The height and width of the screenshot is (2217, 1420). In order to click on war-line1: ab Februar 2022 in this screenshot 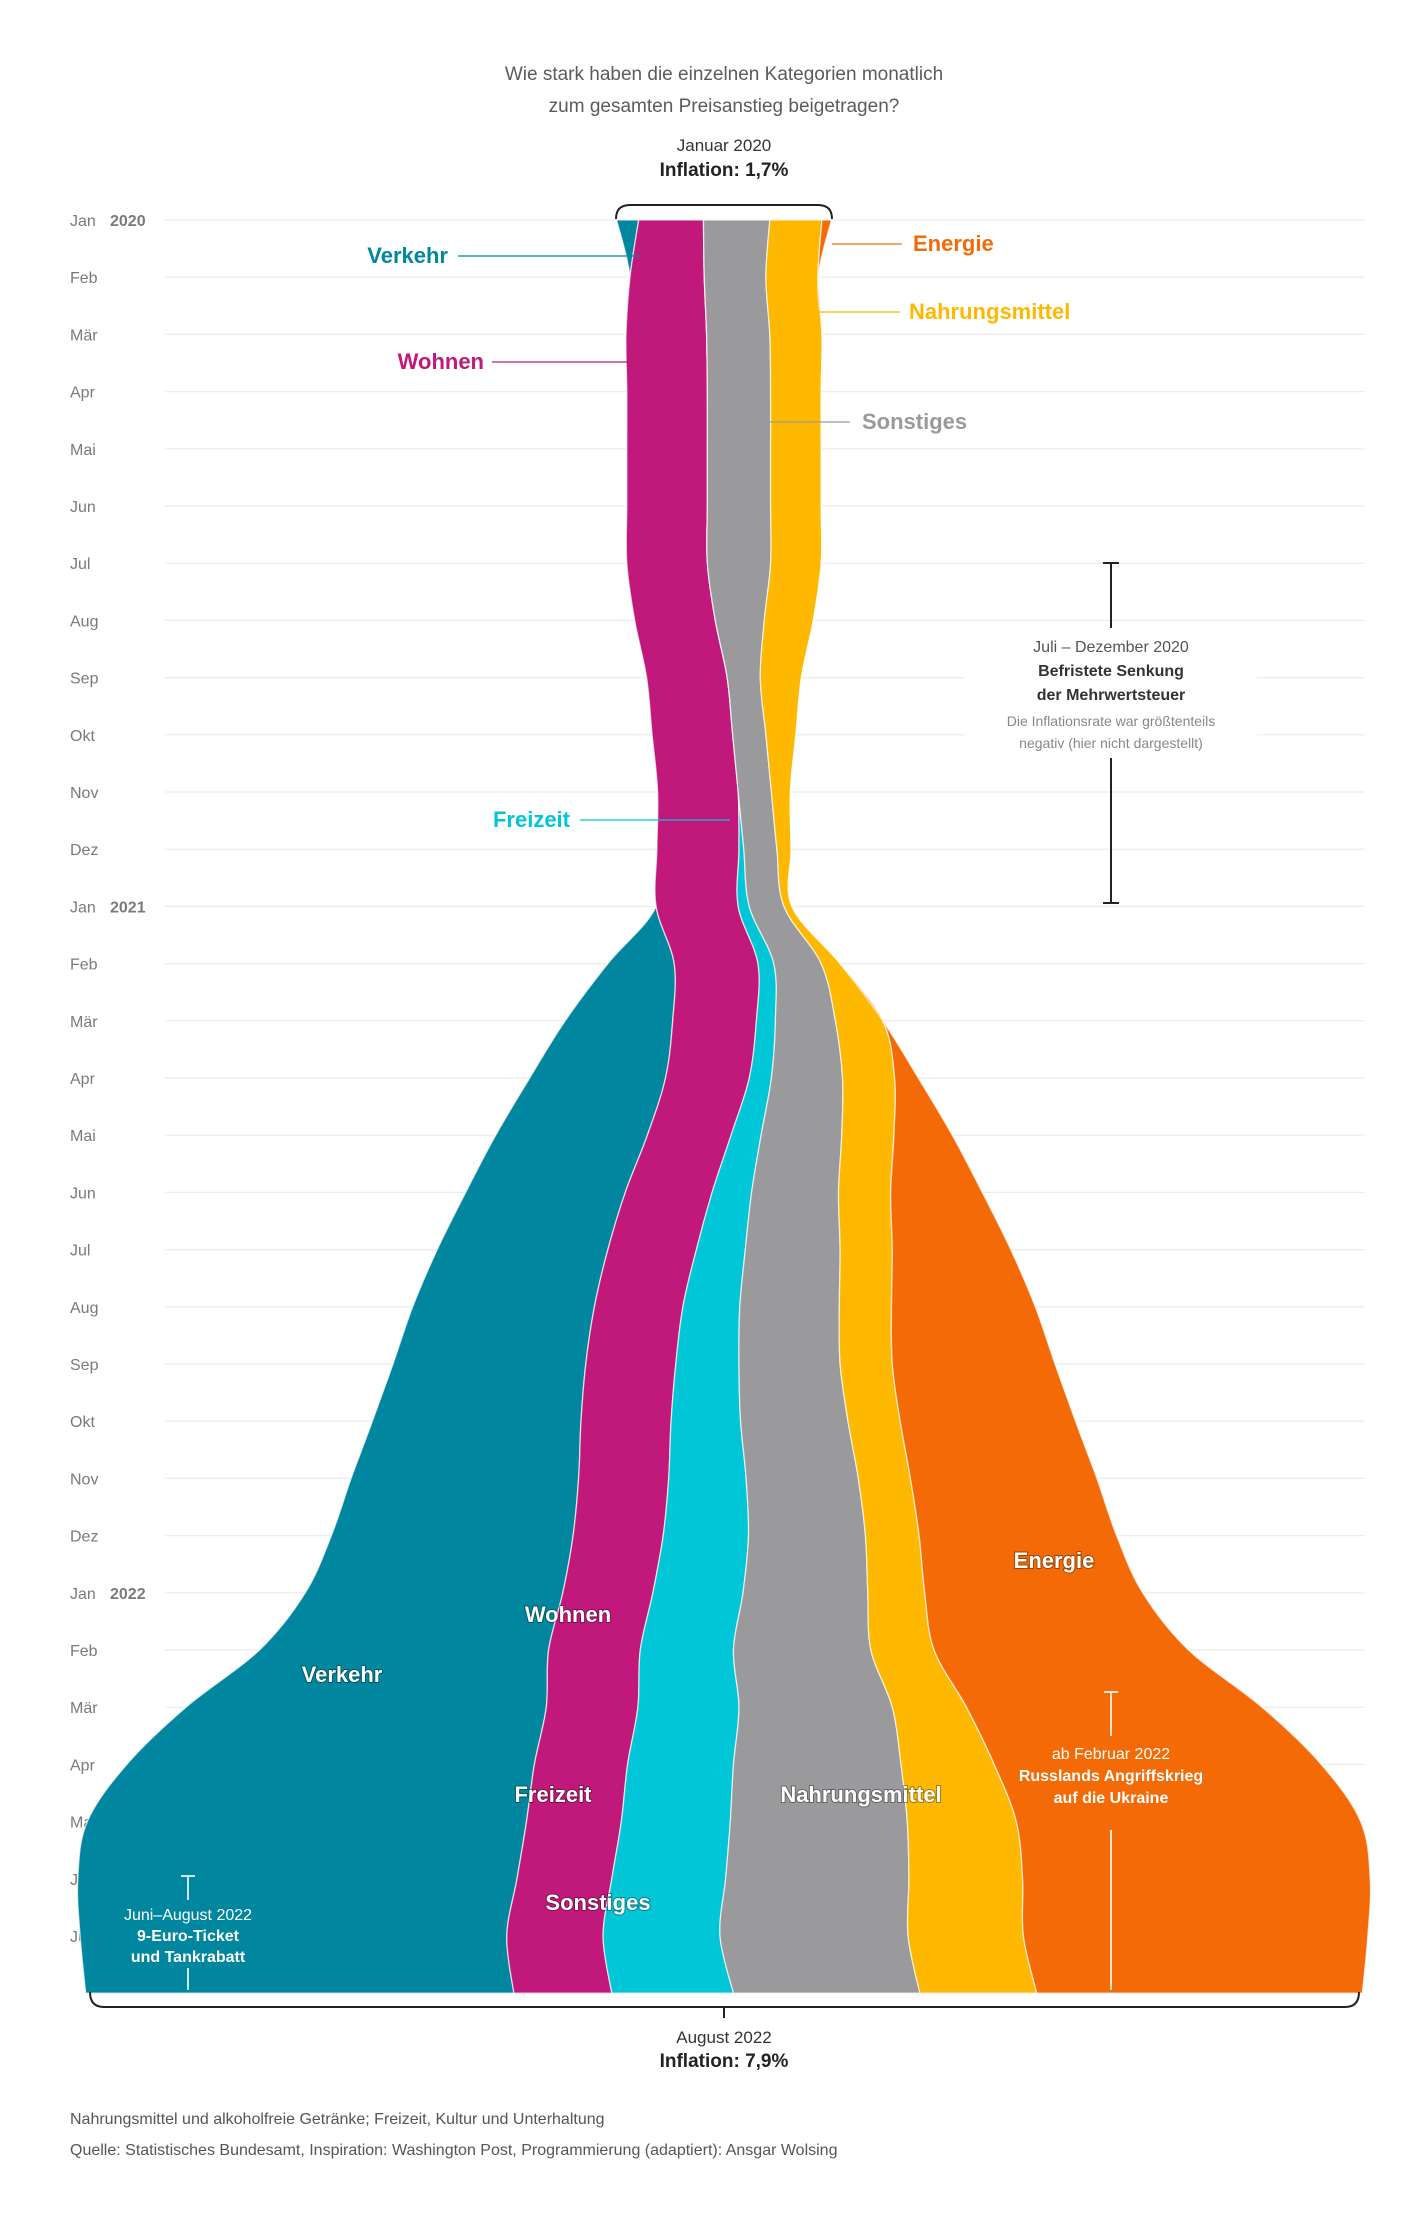, I will do `click(1111, 1754)`.